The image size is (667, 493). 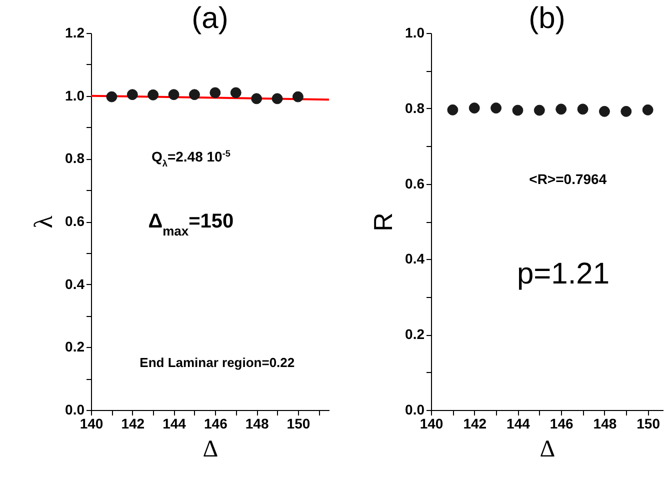 I want to click on chart-title: (a), so click(x=210, y=18).